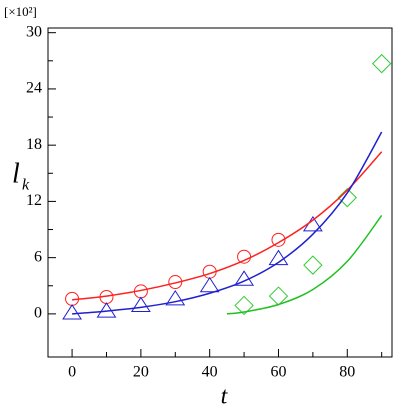 This screenshot has width=415, height=415. Describe the element at coordinates (278, 239) in the screenshot. I see `circle-marker` at that location.